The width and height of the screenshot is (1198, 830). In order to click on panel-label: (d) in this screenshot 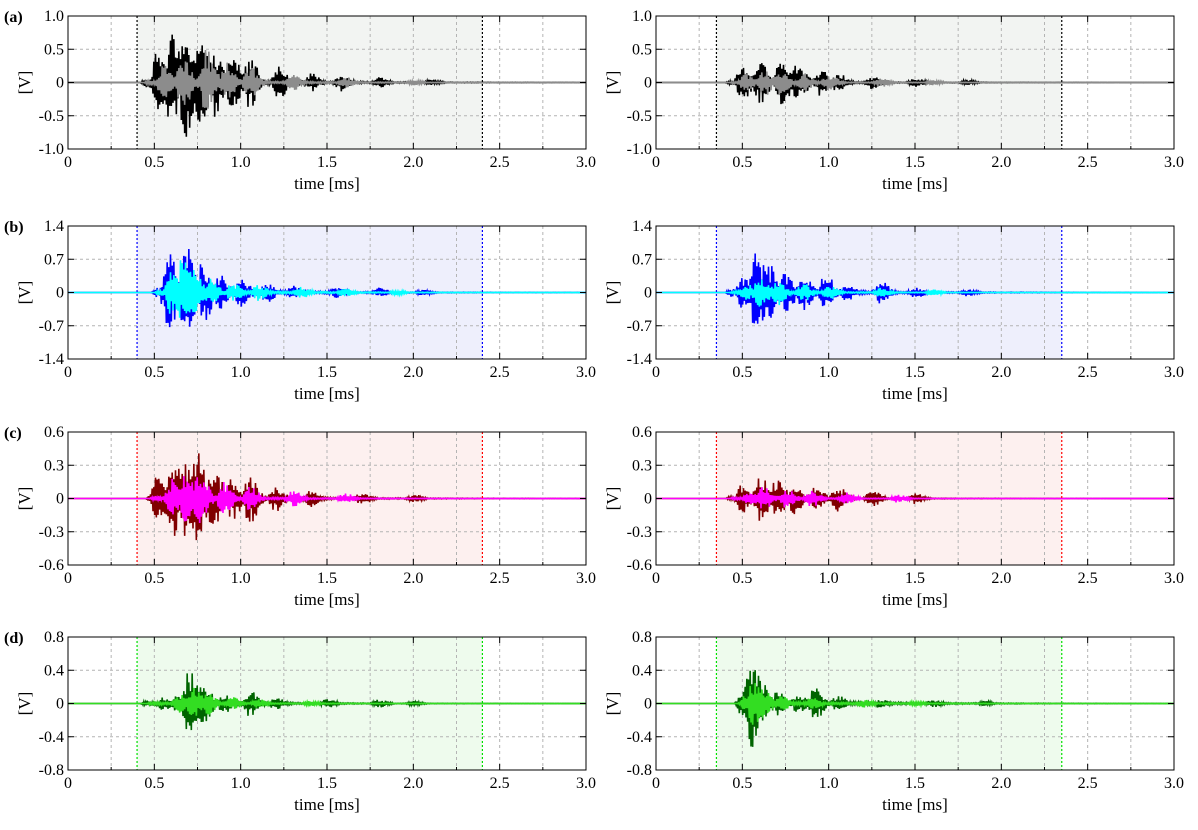, I will do `click(14, 638)`.